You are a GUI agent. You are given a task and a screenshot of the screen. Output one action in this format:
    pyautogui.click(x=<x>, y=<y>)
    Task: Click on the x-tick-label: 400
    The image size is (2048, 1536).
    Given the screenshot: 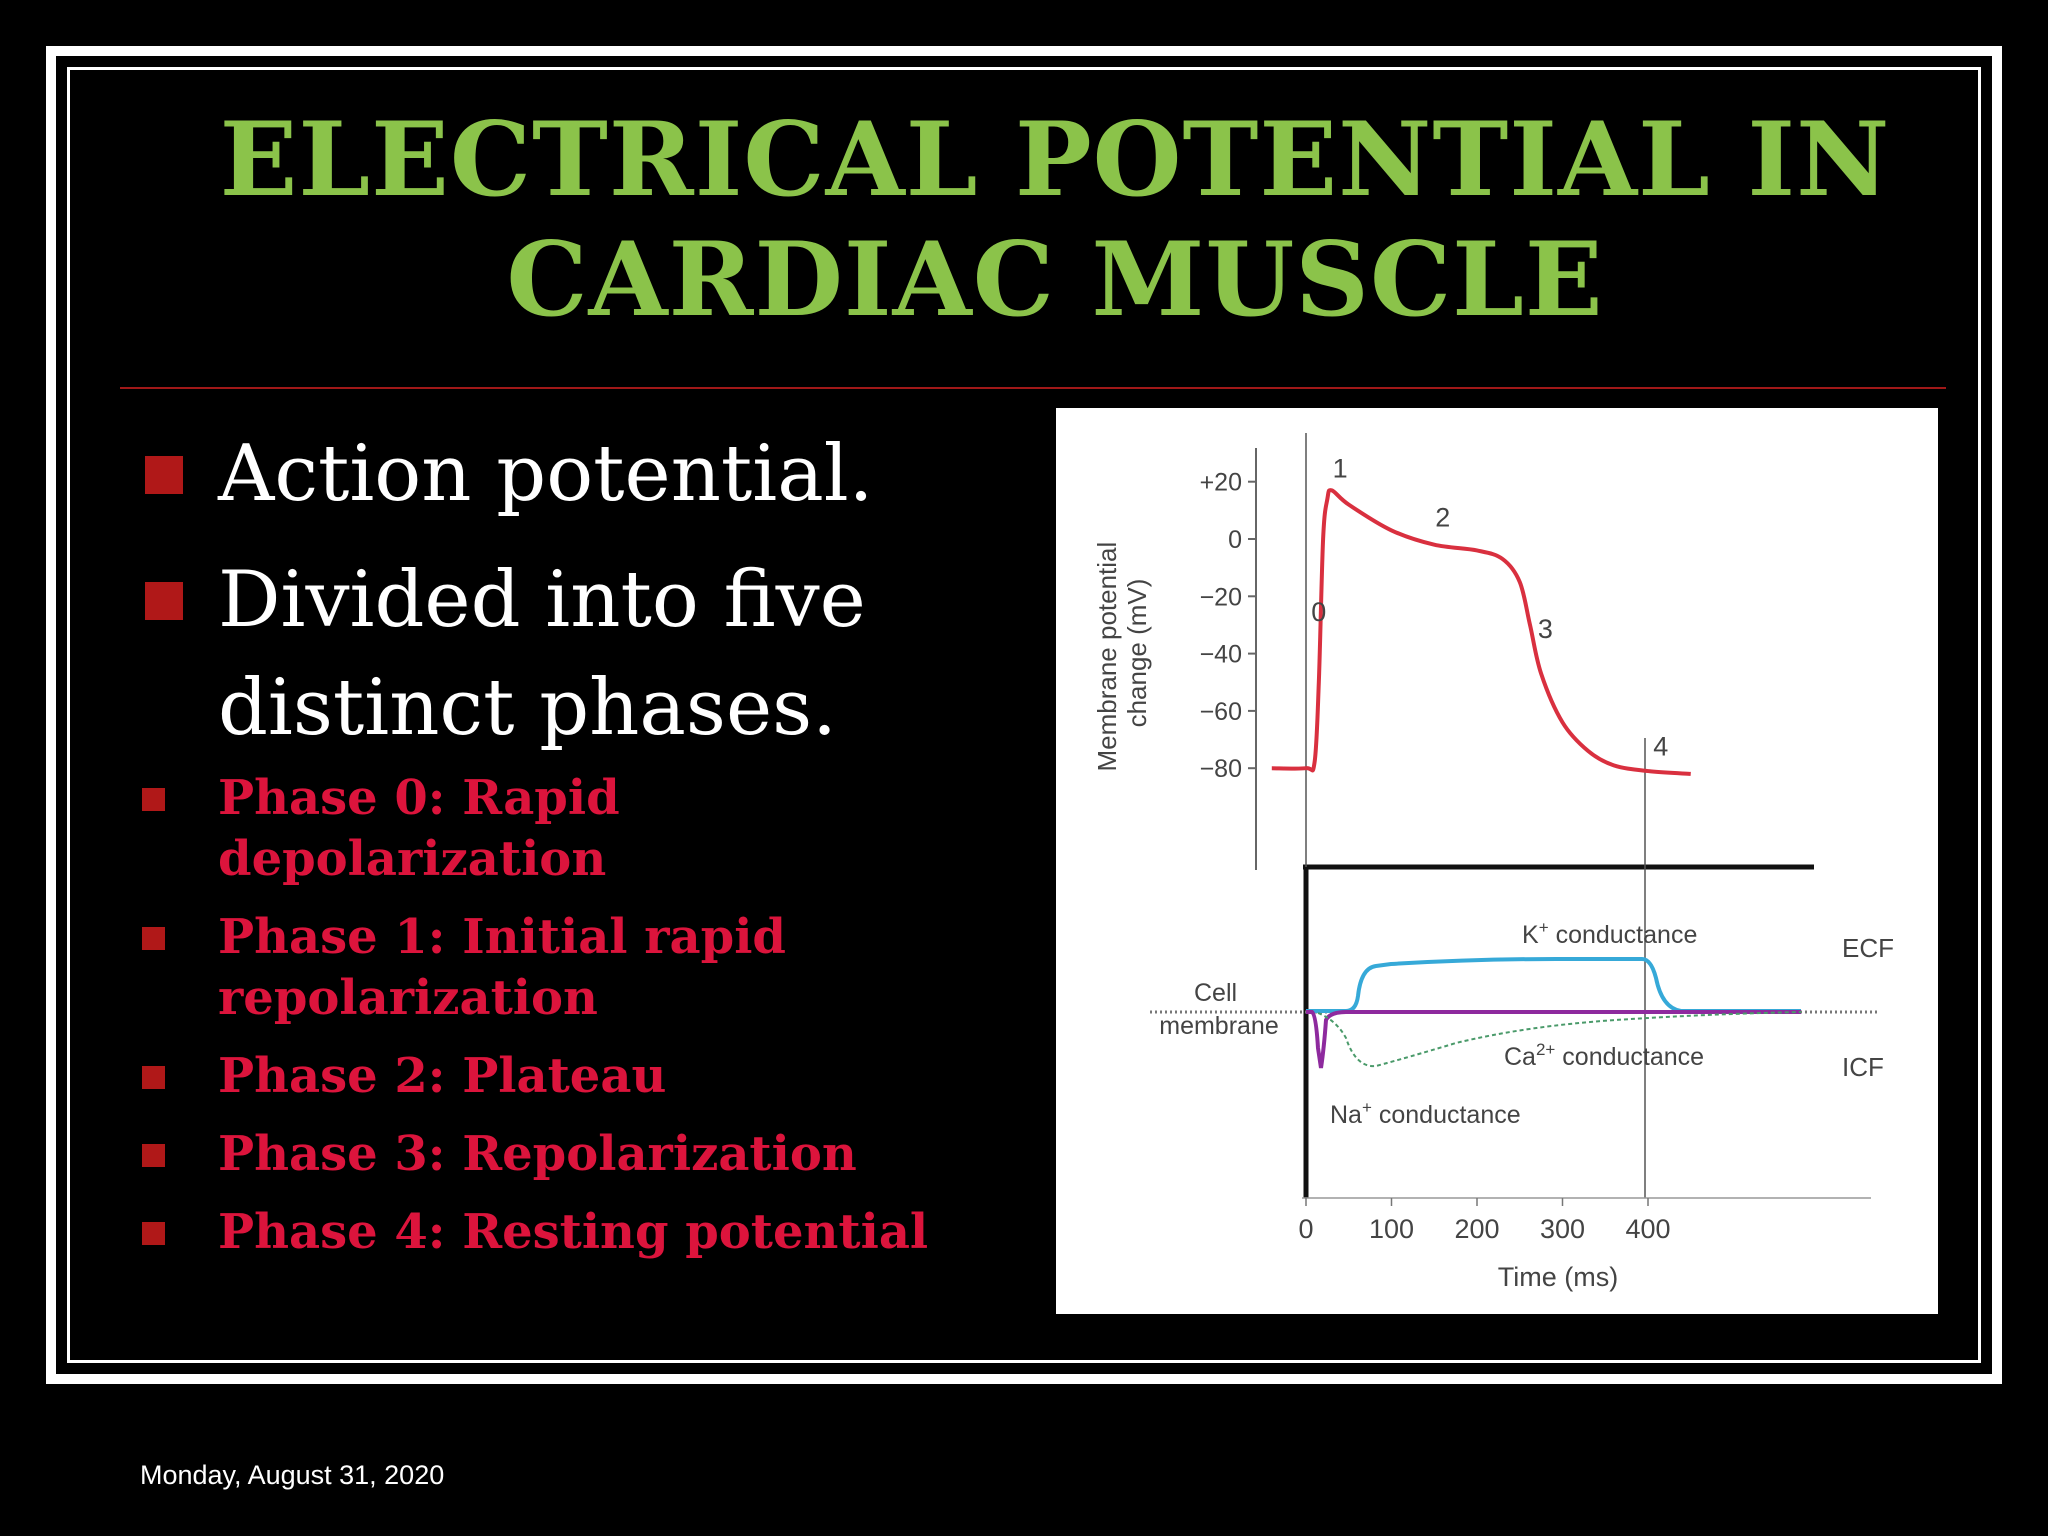 What is the action you would take?
    pyautogui.click(x=1647, y=1229)
    